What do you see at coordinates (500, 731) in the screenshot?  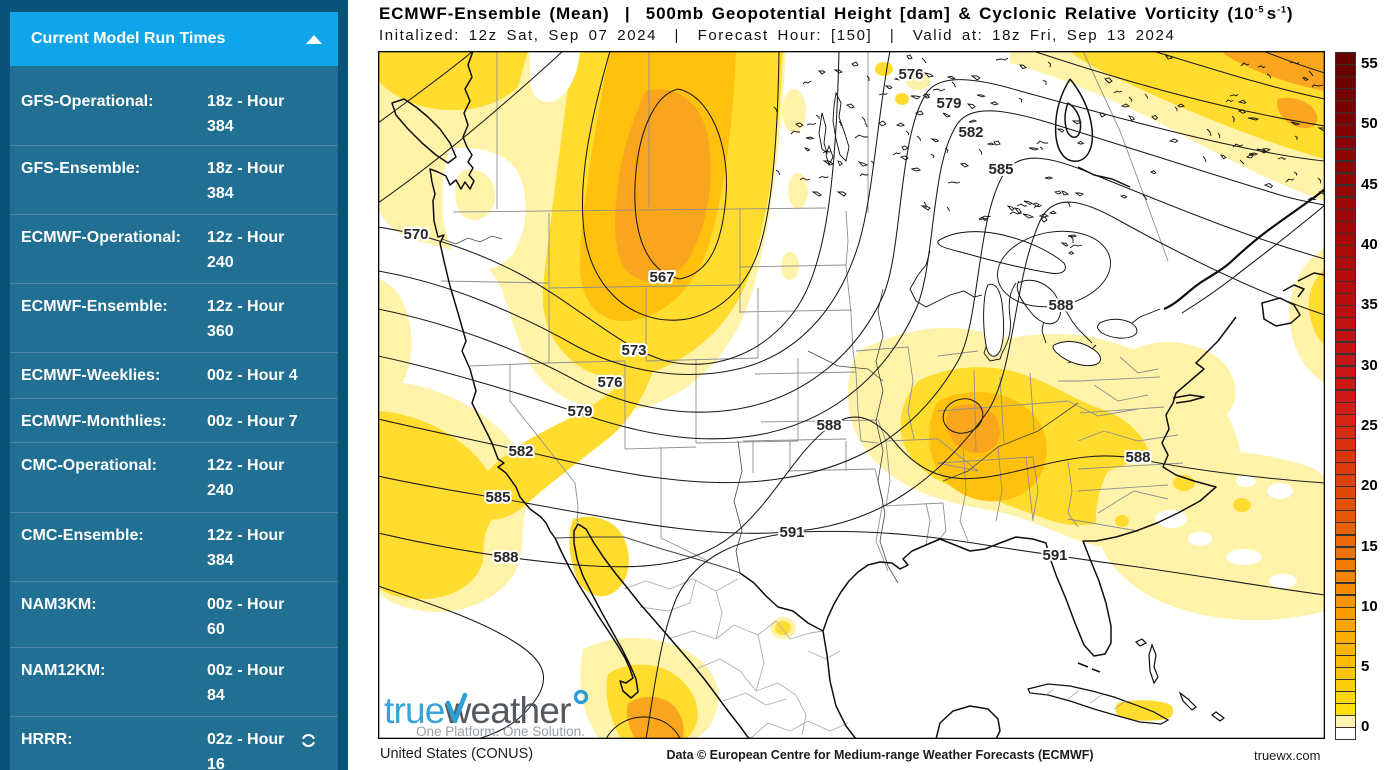 I see `svg-text: One Platform. One Solution.` at bounding box center [500, 731].